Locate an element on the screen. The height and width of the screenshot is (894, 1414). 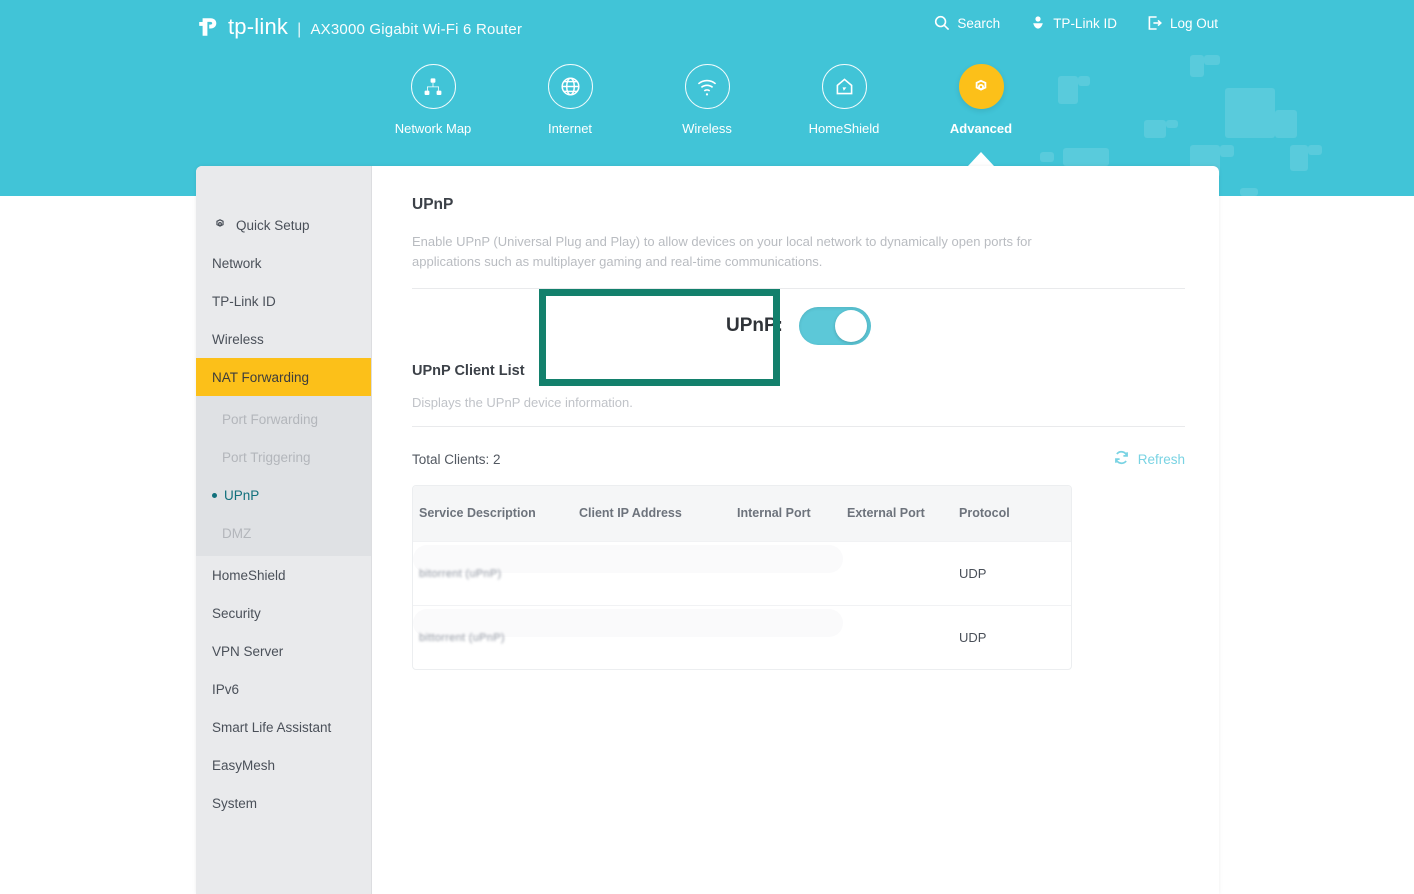
brand-name: tp-link is located at coordinates (258, 26).